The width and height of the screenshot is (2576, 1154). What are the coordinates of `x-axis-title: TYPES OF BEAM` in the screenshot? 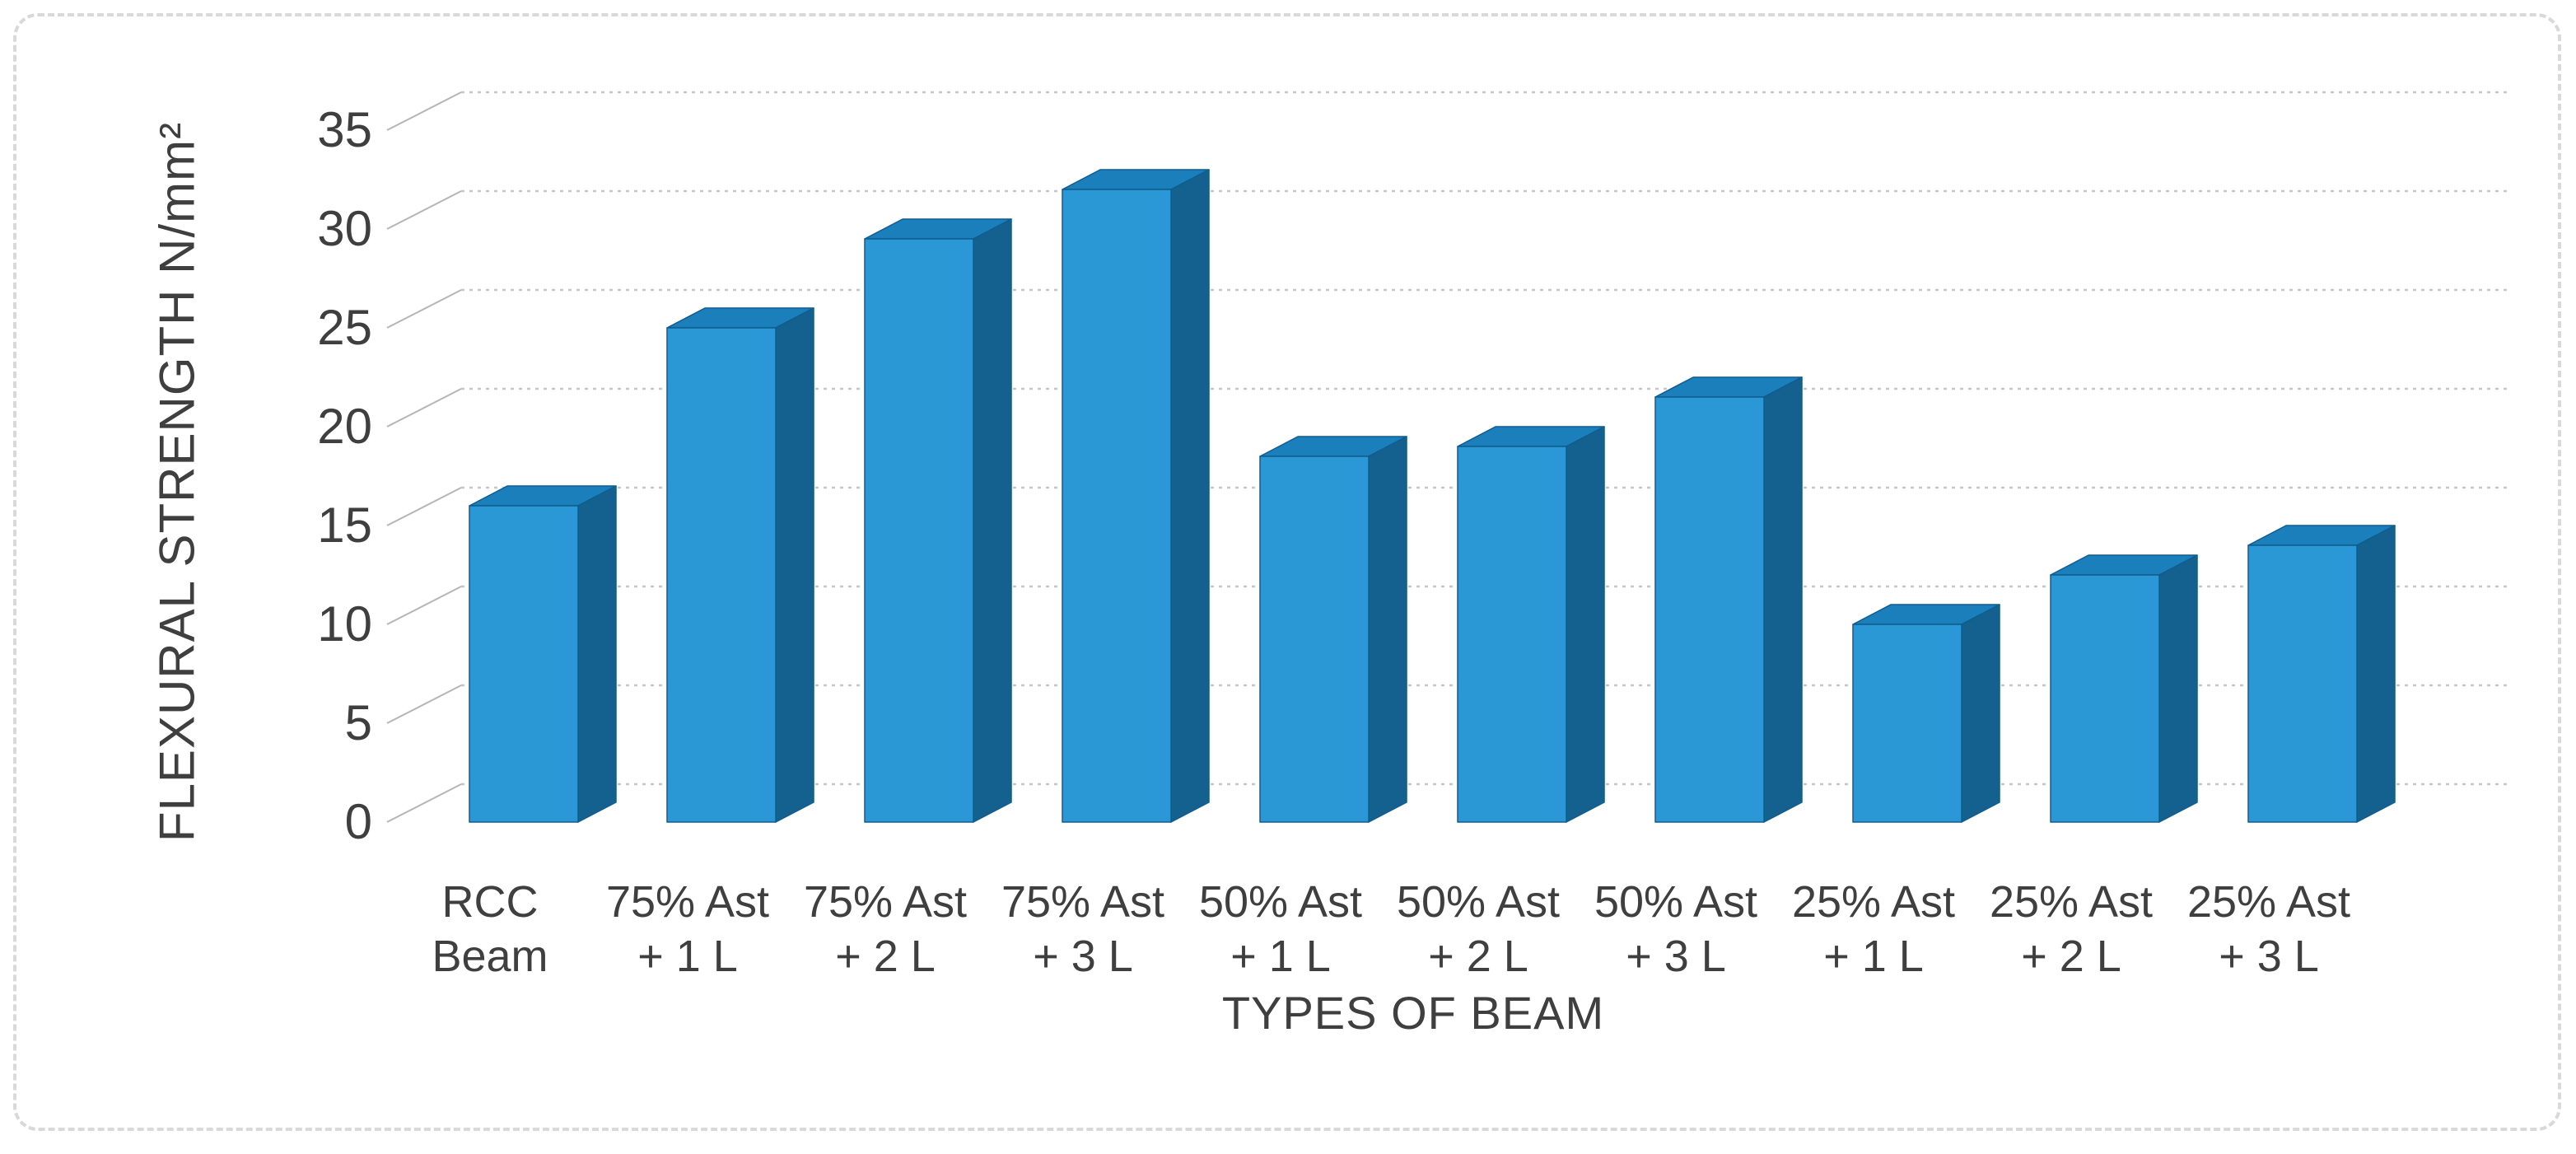 It's located at (1413, 1013).